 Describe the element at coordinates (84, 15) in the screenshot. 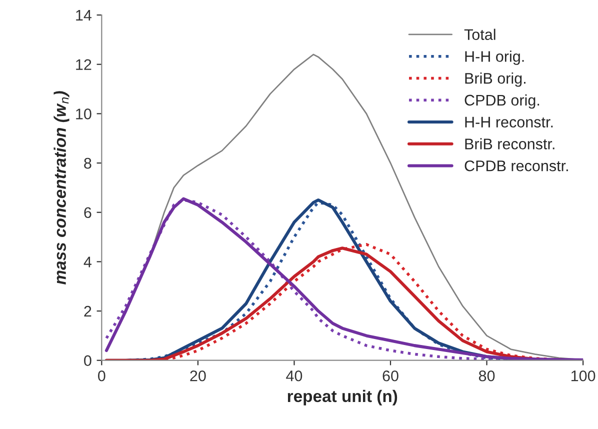

I see `y-tick-label: 14` at that location.